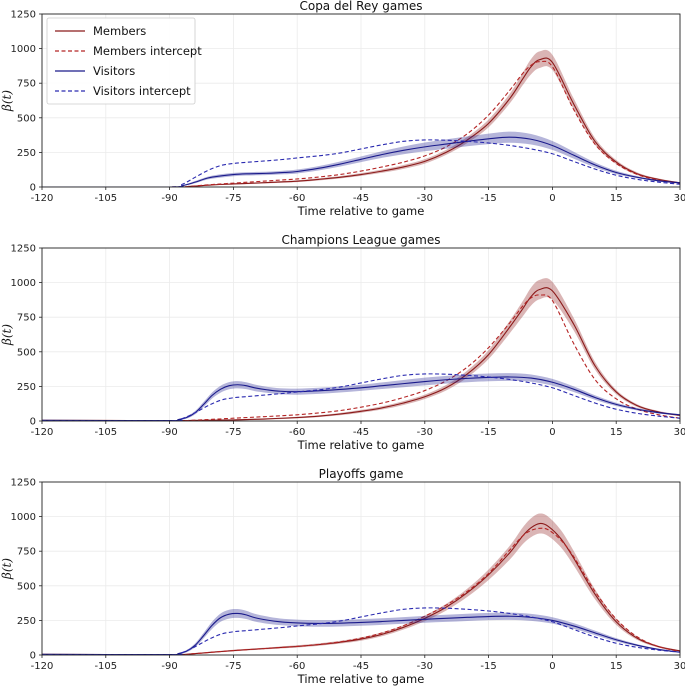 The image size is (685, 688). I want to click on chart-title: Champions League games, so click(361, 240).